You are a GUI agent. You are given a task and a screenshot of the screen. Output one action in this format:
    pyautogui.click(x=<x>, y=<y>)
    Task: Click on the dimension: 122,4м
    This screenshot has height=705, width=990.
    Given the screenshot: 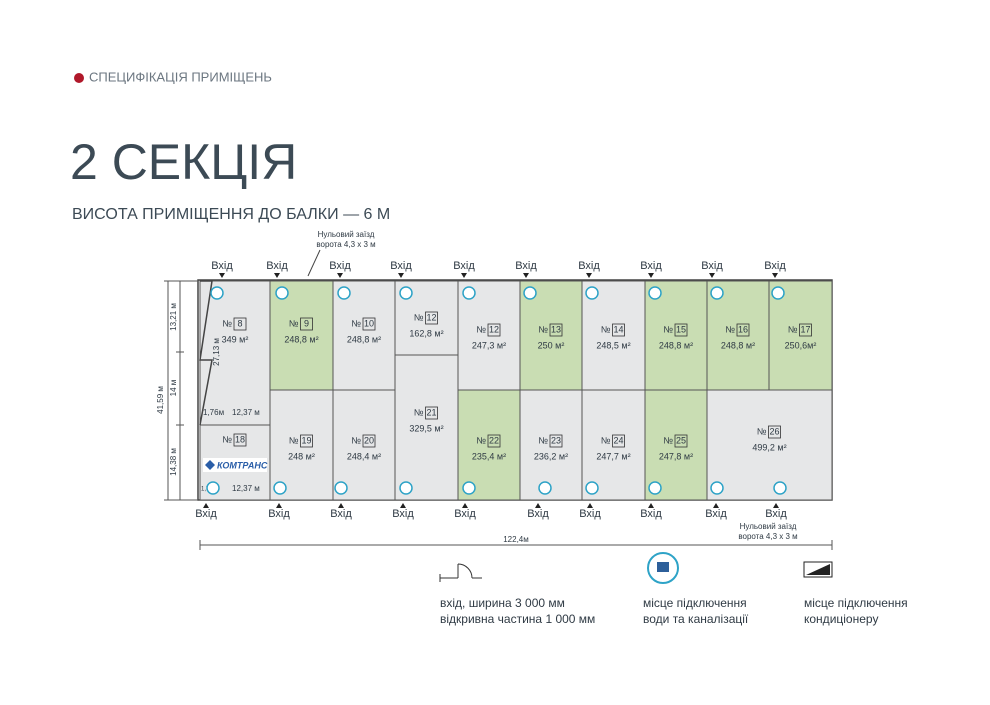 What is the action you would take?
    pyautogui.click(x=516, y=539)
    